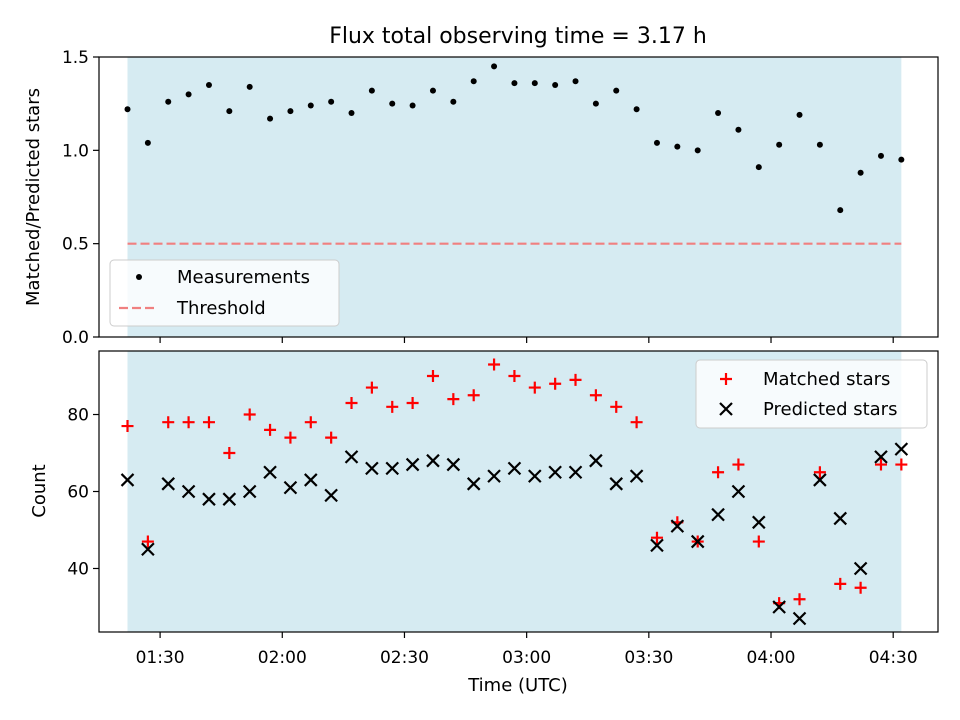  What do you see at coordinates (726, 409) in the screenshot?
I see `legend-predicted-marker` at bounding box center [726, 409].